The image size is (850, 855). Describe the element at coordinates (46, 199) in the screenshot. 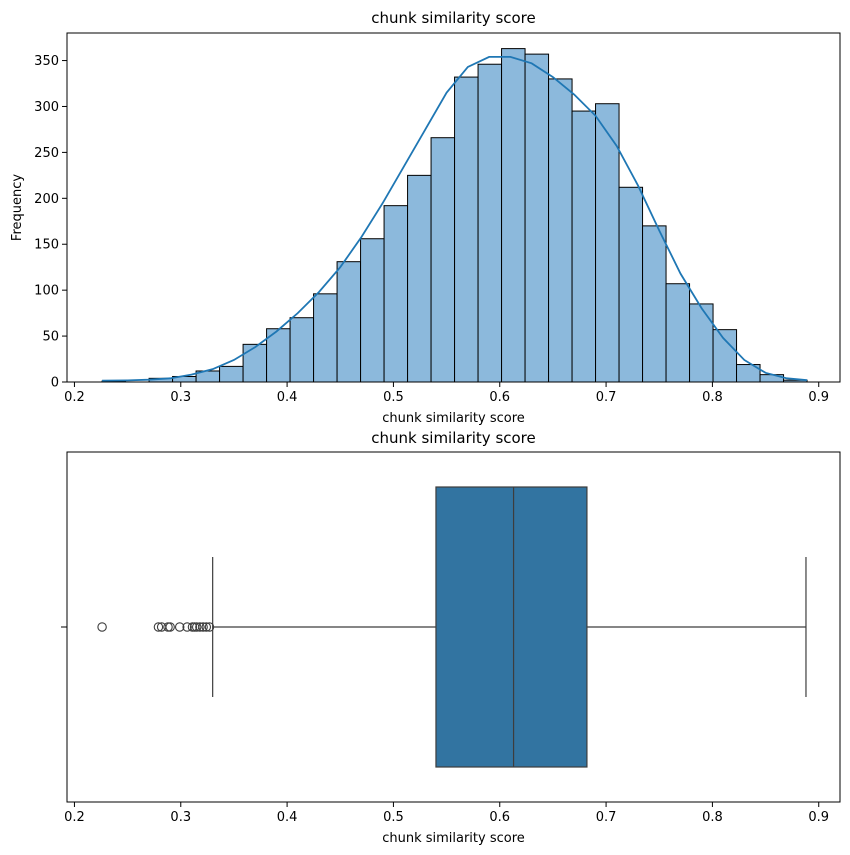

I see `y-tick-label: 200` at that location.